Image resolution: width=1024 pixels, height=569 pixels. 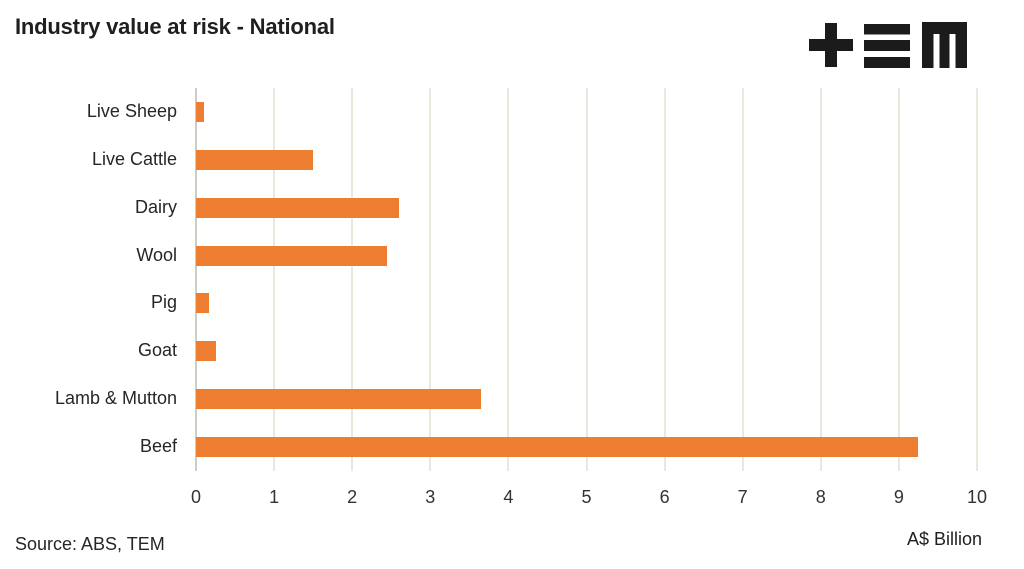 What do you see at coordinates (339, 399) in the screenshot?
I see `bar-lamb-mutton` at bounding box center [339, 399].